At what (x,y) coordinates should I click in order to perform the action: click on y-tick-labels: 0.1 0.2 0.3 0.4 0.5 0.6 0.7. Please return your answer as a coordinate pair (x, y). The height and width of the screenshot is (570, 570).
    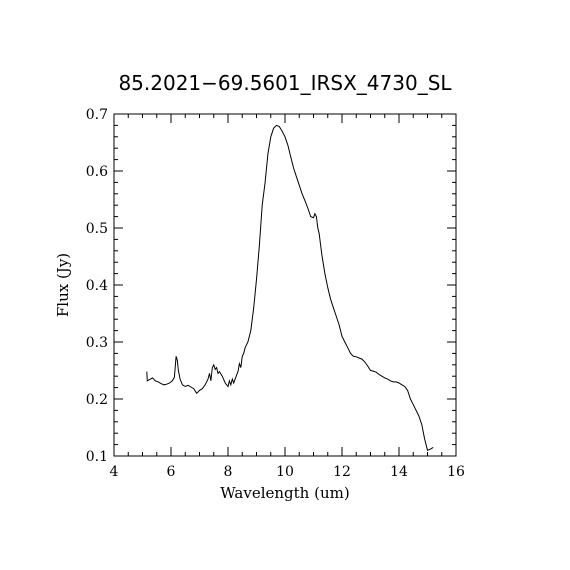
    Looking at the image, I should click on (97, 286).